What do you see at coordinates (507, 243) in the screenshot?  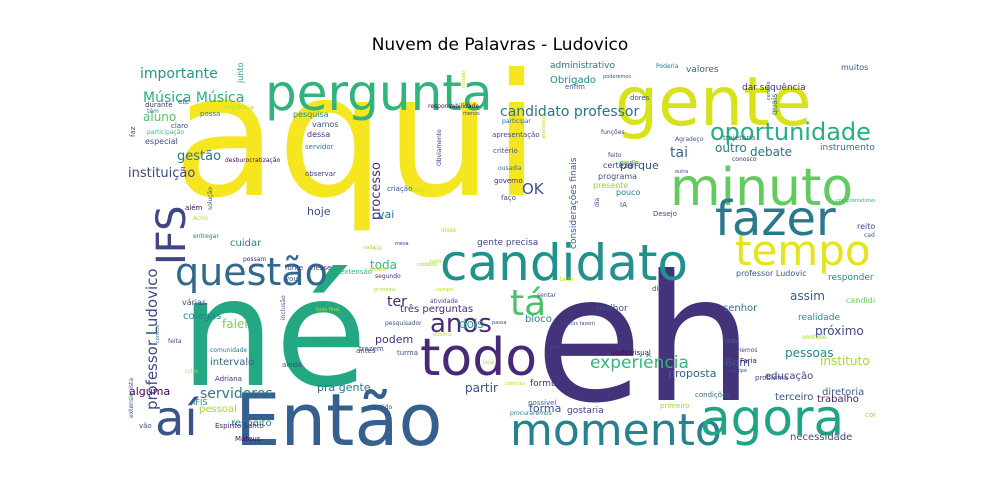 I see `word-gente-precisa: gente precisa` at bounding box center [507, 243].